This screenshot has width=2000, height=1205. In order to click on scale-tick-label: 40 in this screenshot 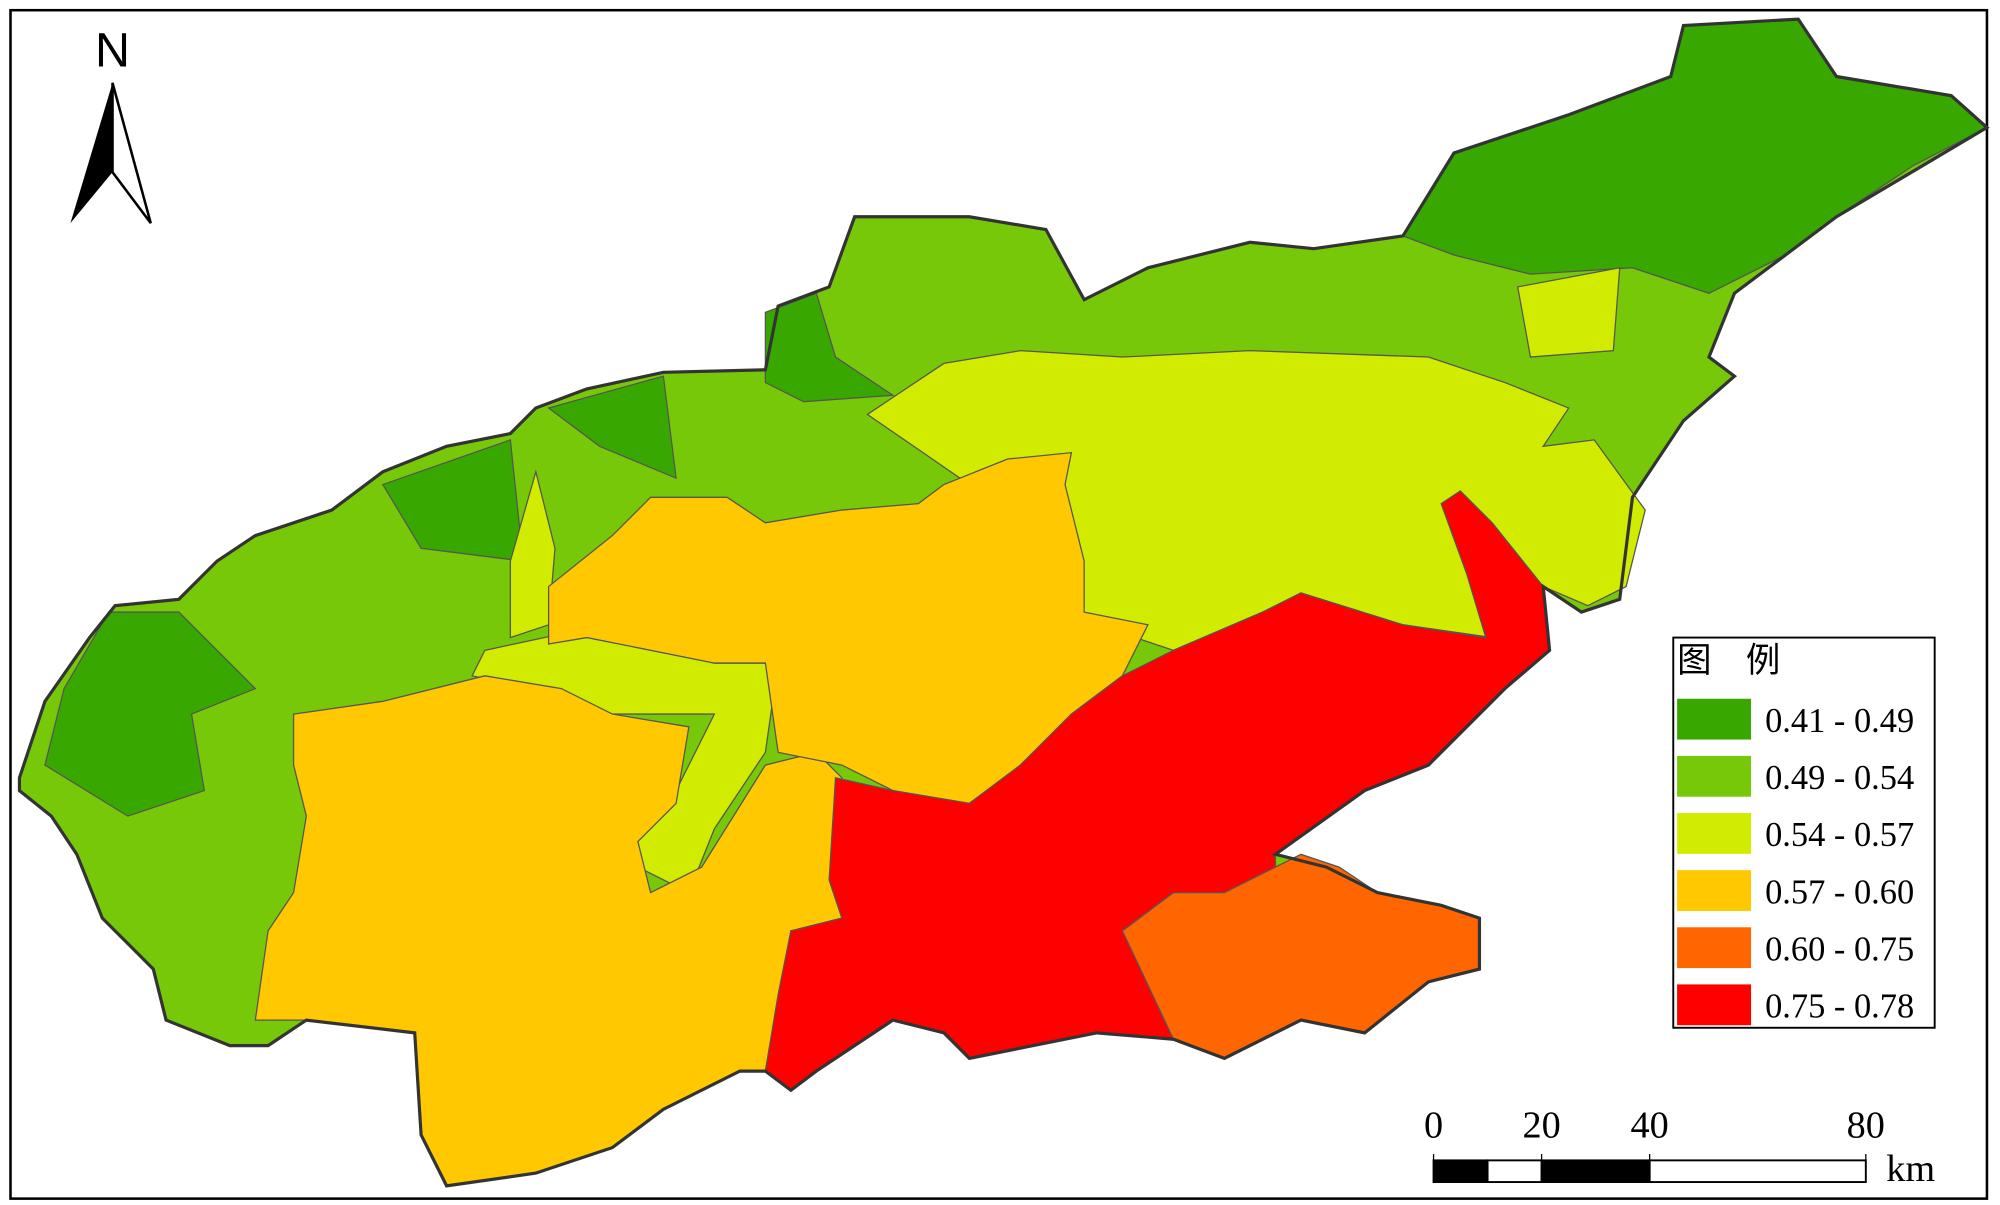, I will do `click(1650, 1125)`.